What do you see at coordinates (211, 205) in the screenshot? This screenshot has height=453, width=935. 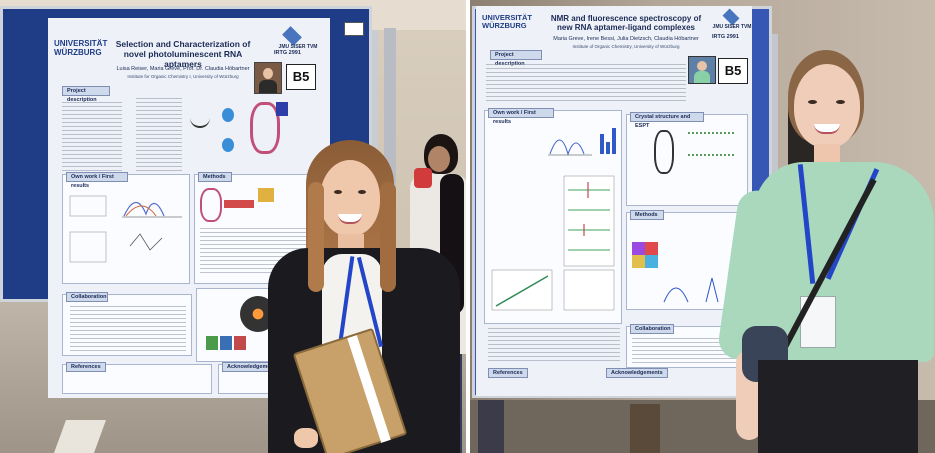 I see `rna-structure-icon` at bounding box center [211, 205].